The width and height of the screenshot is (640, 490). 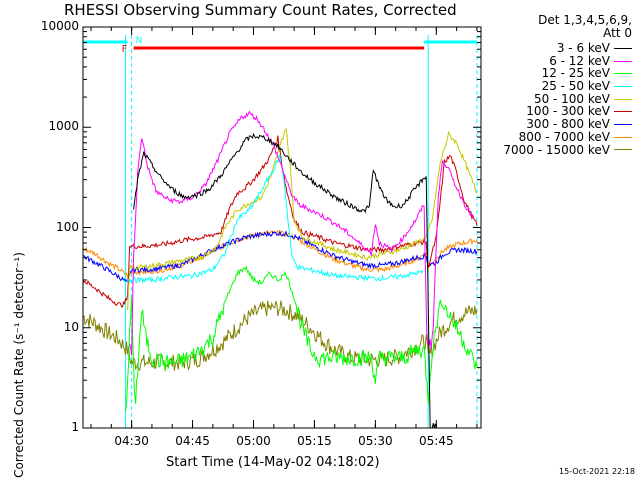 I want to click on y-tick-label: 100, so click(x=67, y=226).